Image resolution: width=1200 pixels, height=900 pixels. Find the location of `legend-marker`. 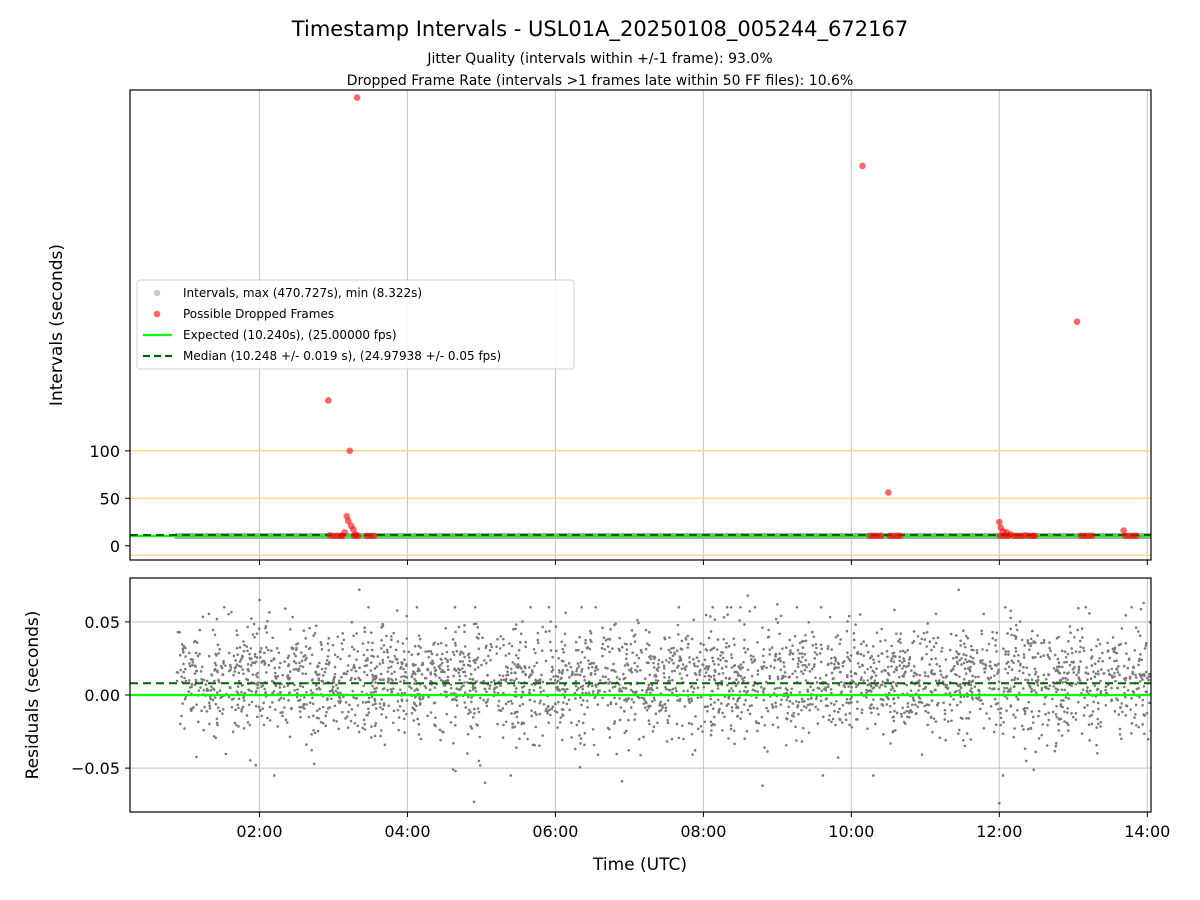

legend-marker is located at coordinates (157, 314).